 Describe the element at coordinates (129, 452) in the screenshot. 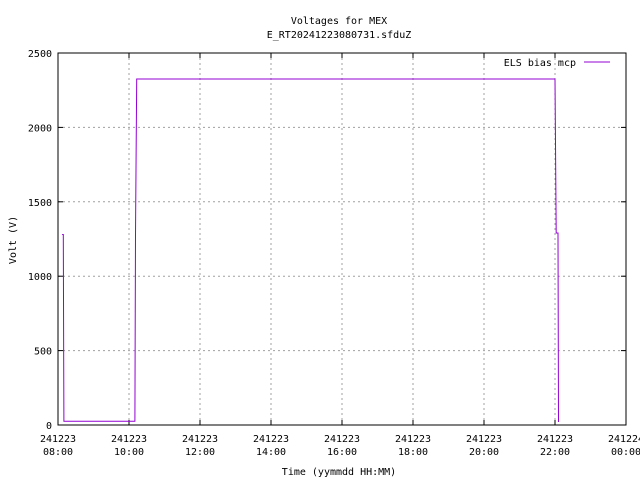

I see `x-tick-label-time: 10:00` at that location.